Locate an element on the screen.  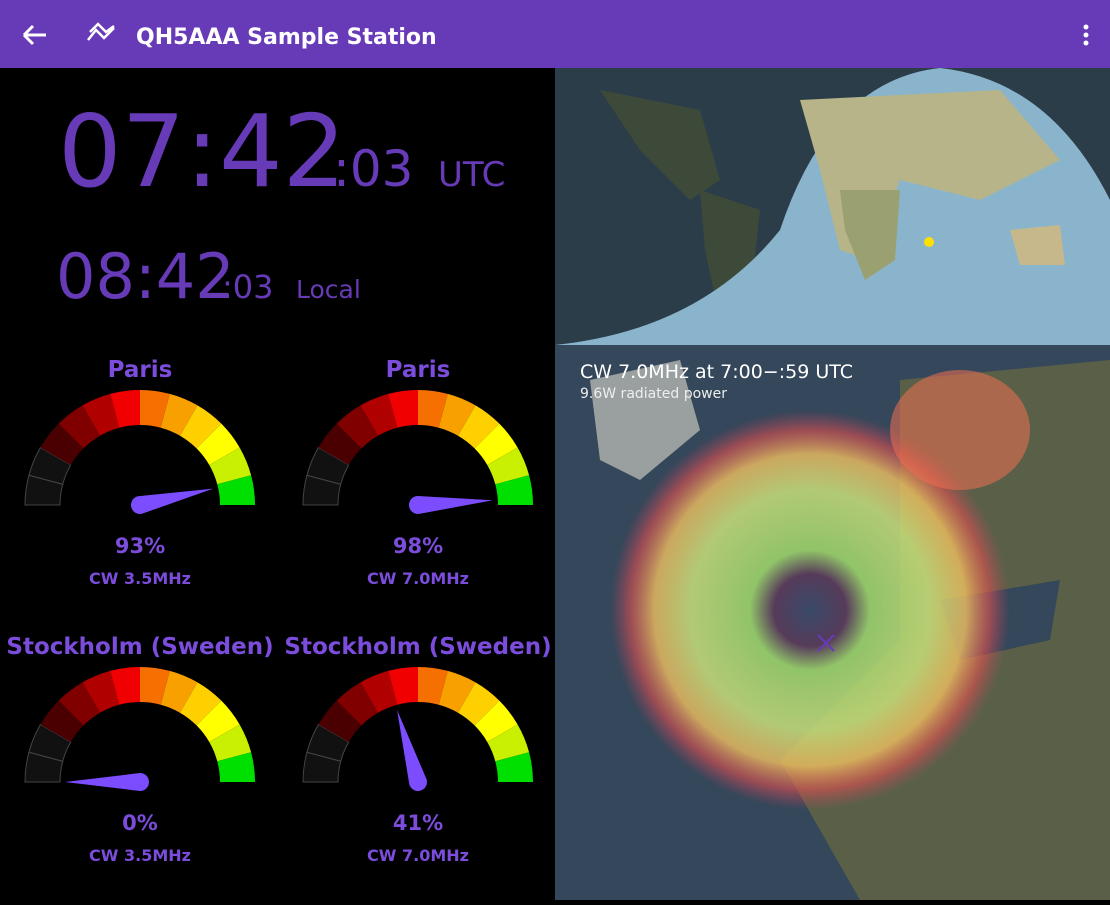
map-subtitle: 9.6W radiated power is located at coordinates (653, 394).